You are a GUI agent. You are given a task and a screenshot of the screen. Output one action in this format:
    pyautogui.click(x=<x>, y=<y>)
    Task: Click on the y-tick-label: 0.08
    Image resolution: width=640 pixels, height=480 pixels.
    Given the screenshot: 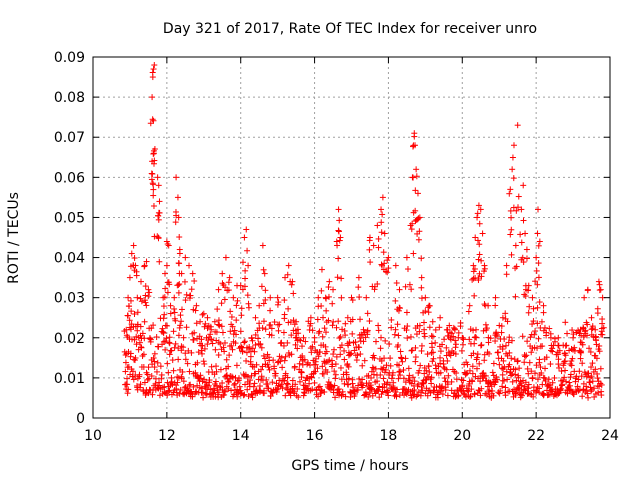 What is the action you would take?
    pyautogui.click(x=69, y=98)
    